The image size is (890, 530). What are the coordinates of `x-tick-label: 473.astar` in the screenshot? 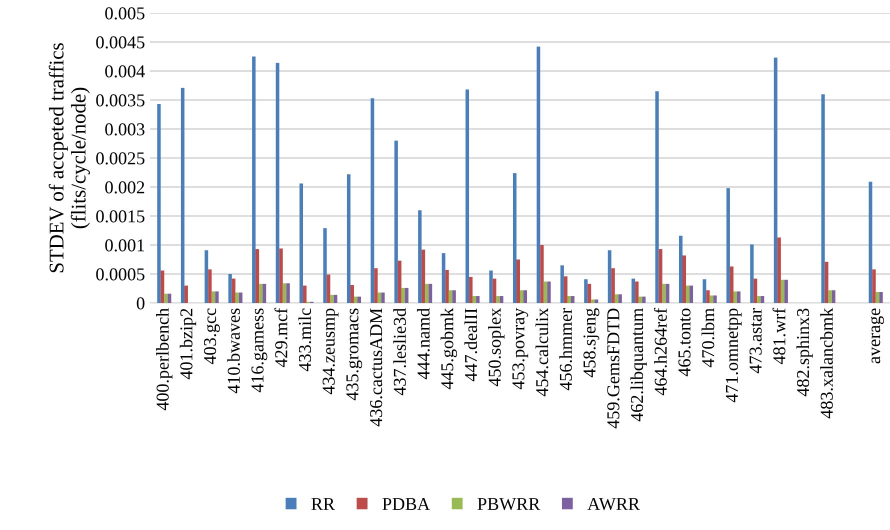 It's located at (756, 341).